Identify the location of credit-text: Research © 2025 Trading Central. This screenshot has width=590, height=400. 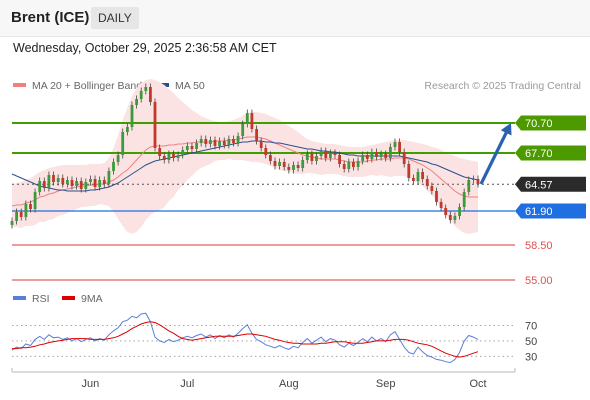
(502, 86).